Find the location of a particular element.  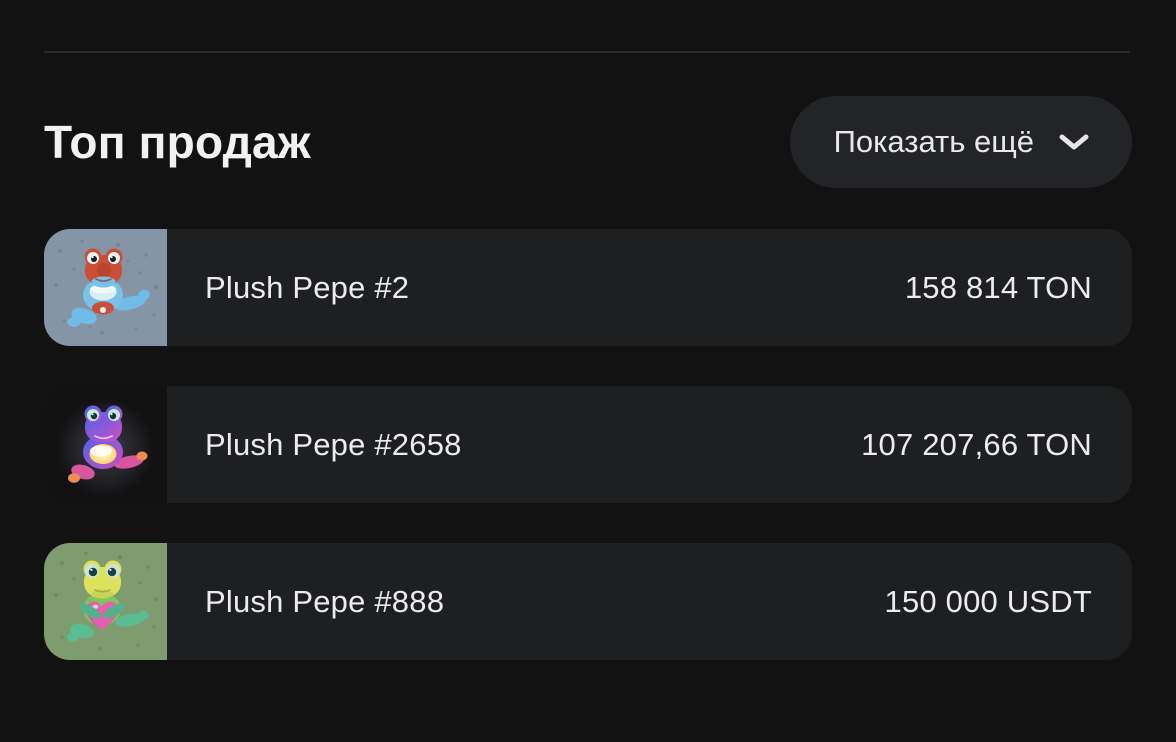

plush-pepe-2-thumbnail is located at coordinates (105, 287).